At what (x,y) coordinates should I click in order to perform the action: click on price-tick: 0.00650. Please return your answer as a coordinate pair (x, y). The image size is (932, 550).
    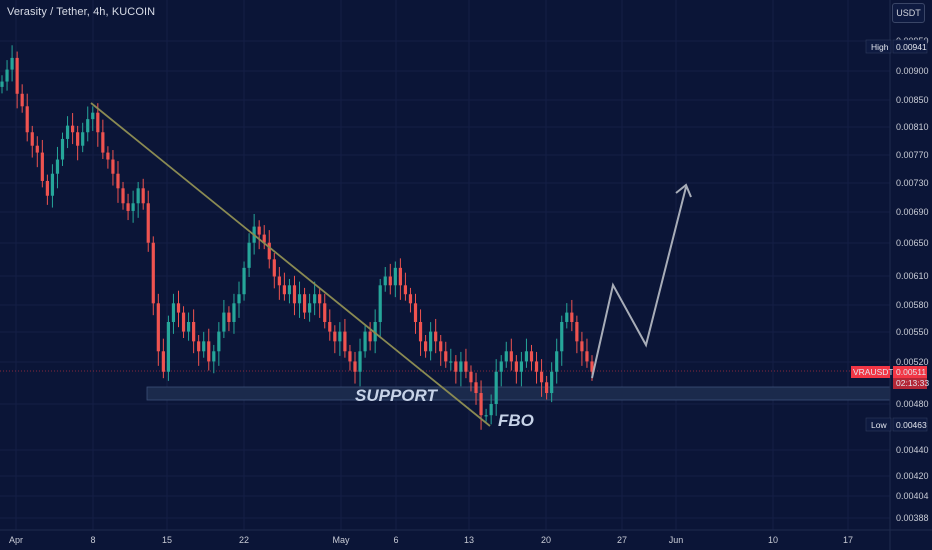
    Looking at the image, I should click on (912, 243).